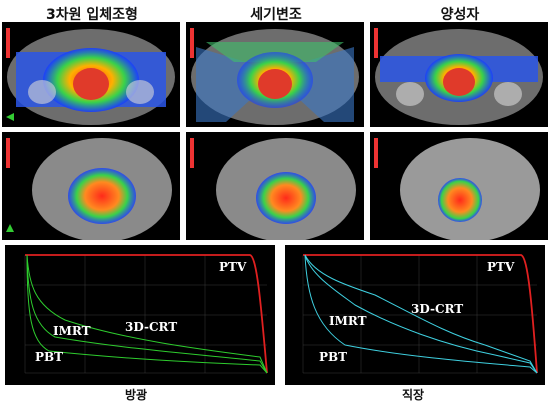 The width and height of the screenshot is (550, 405). Describe the element at coordinates (413, 395) in the screenshot. I see `caption-rectum: 직장` at that location.